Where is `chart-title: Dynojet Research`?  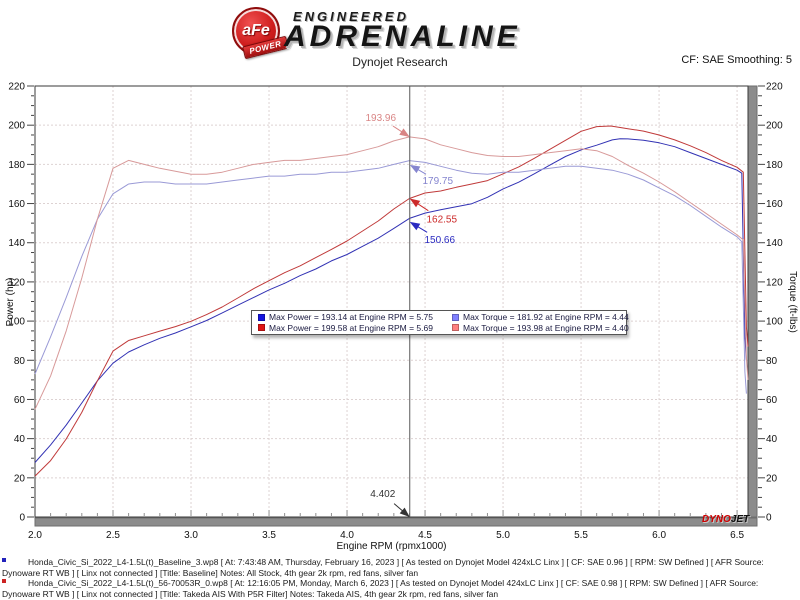 chart-title: Dynojet Research is located at coordinates (400, 62).